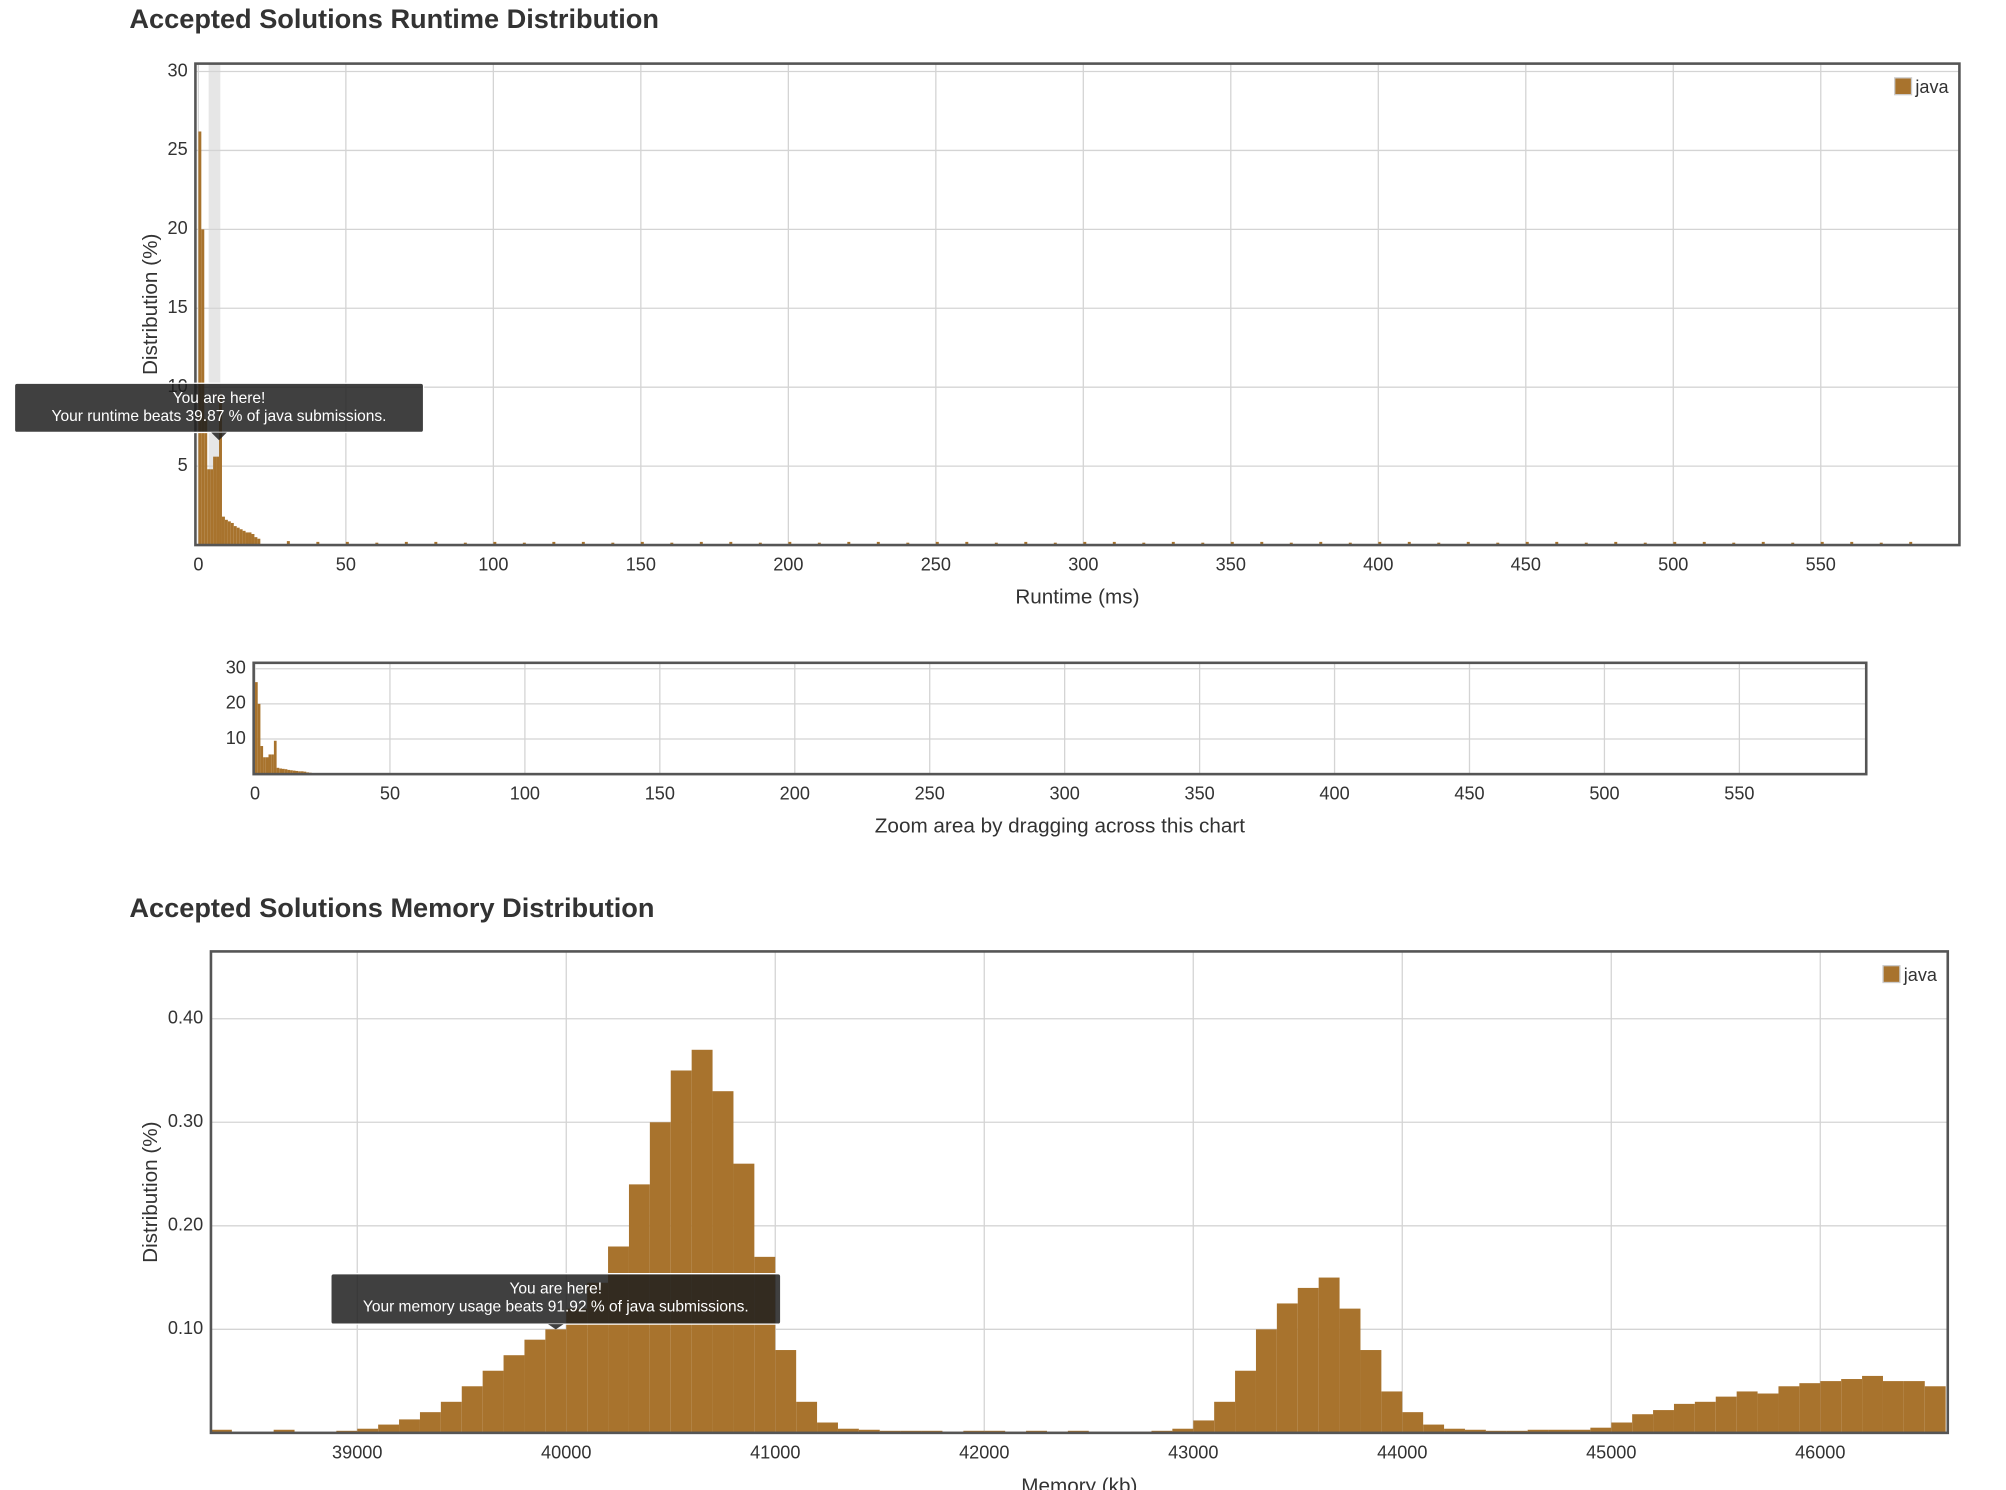  Describe the element at coordinates (1920, 975) in the screenshot. I see `legend-label: java` at that location.